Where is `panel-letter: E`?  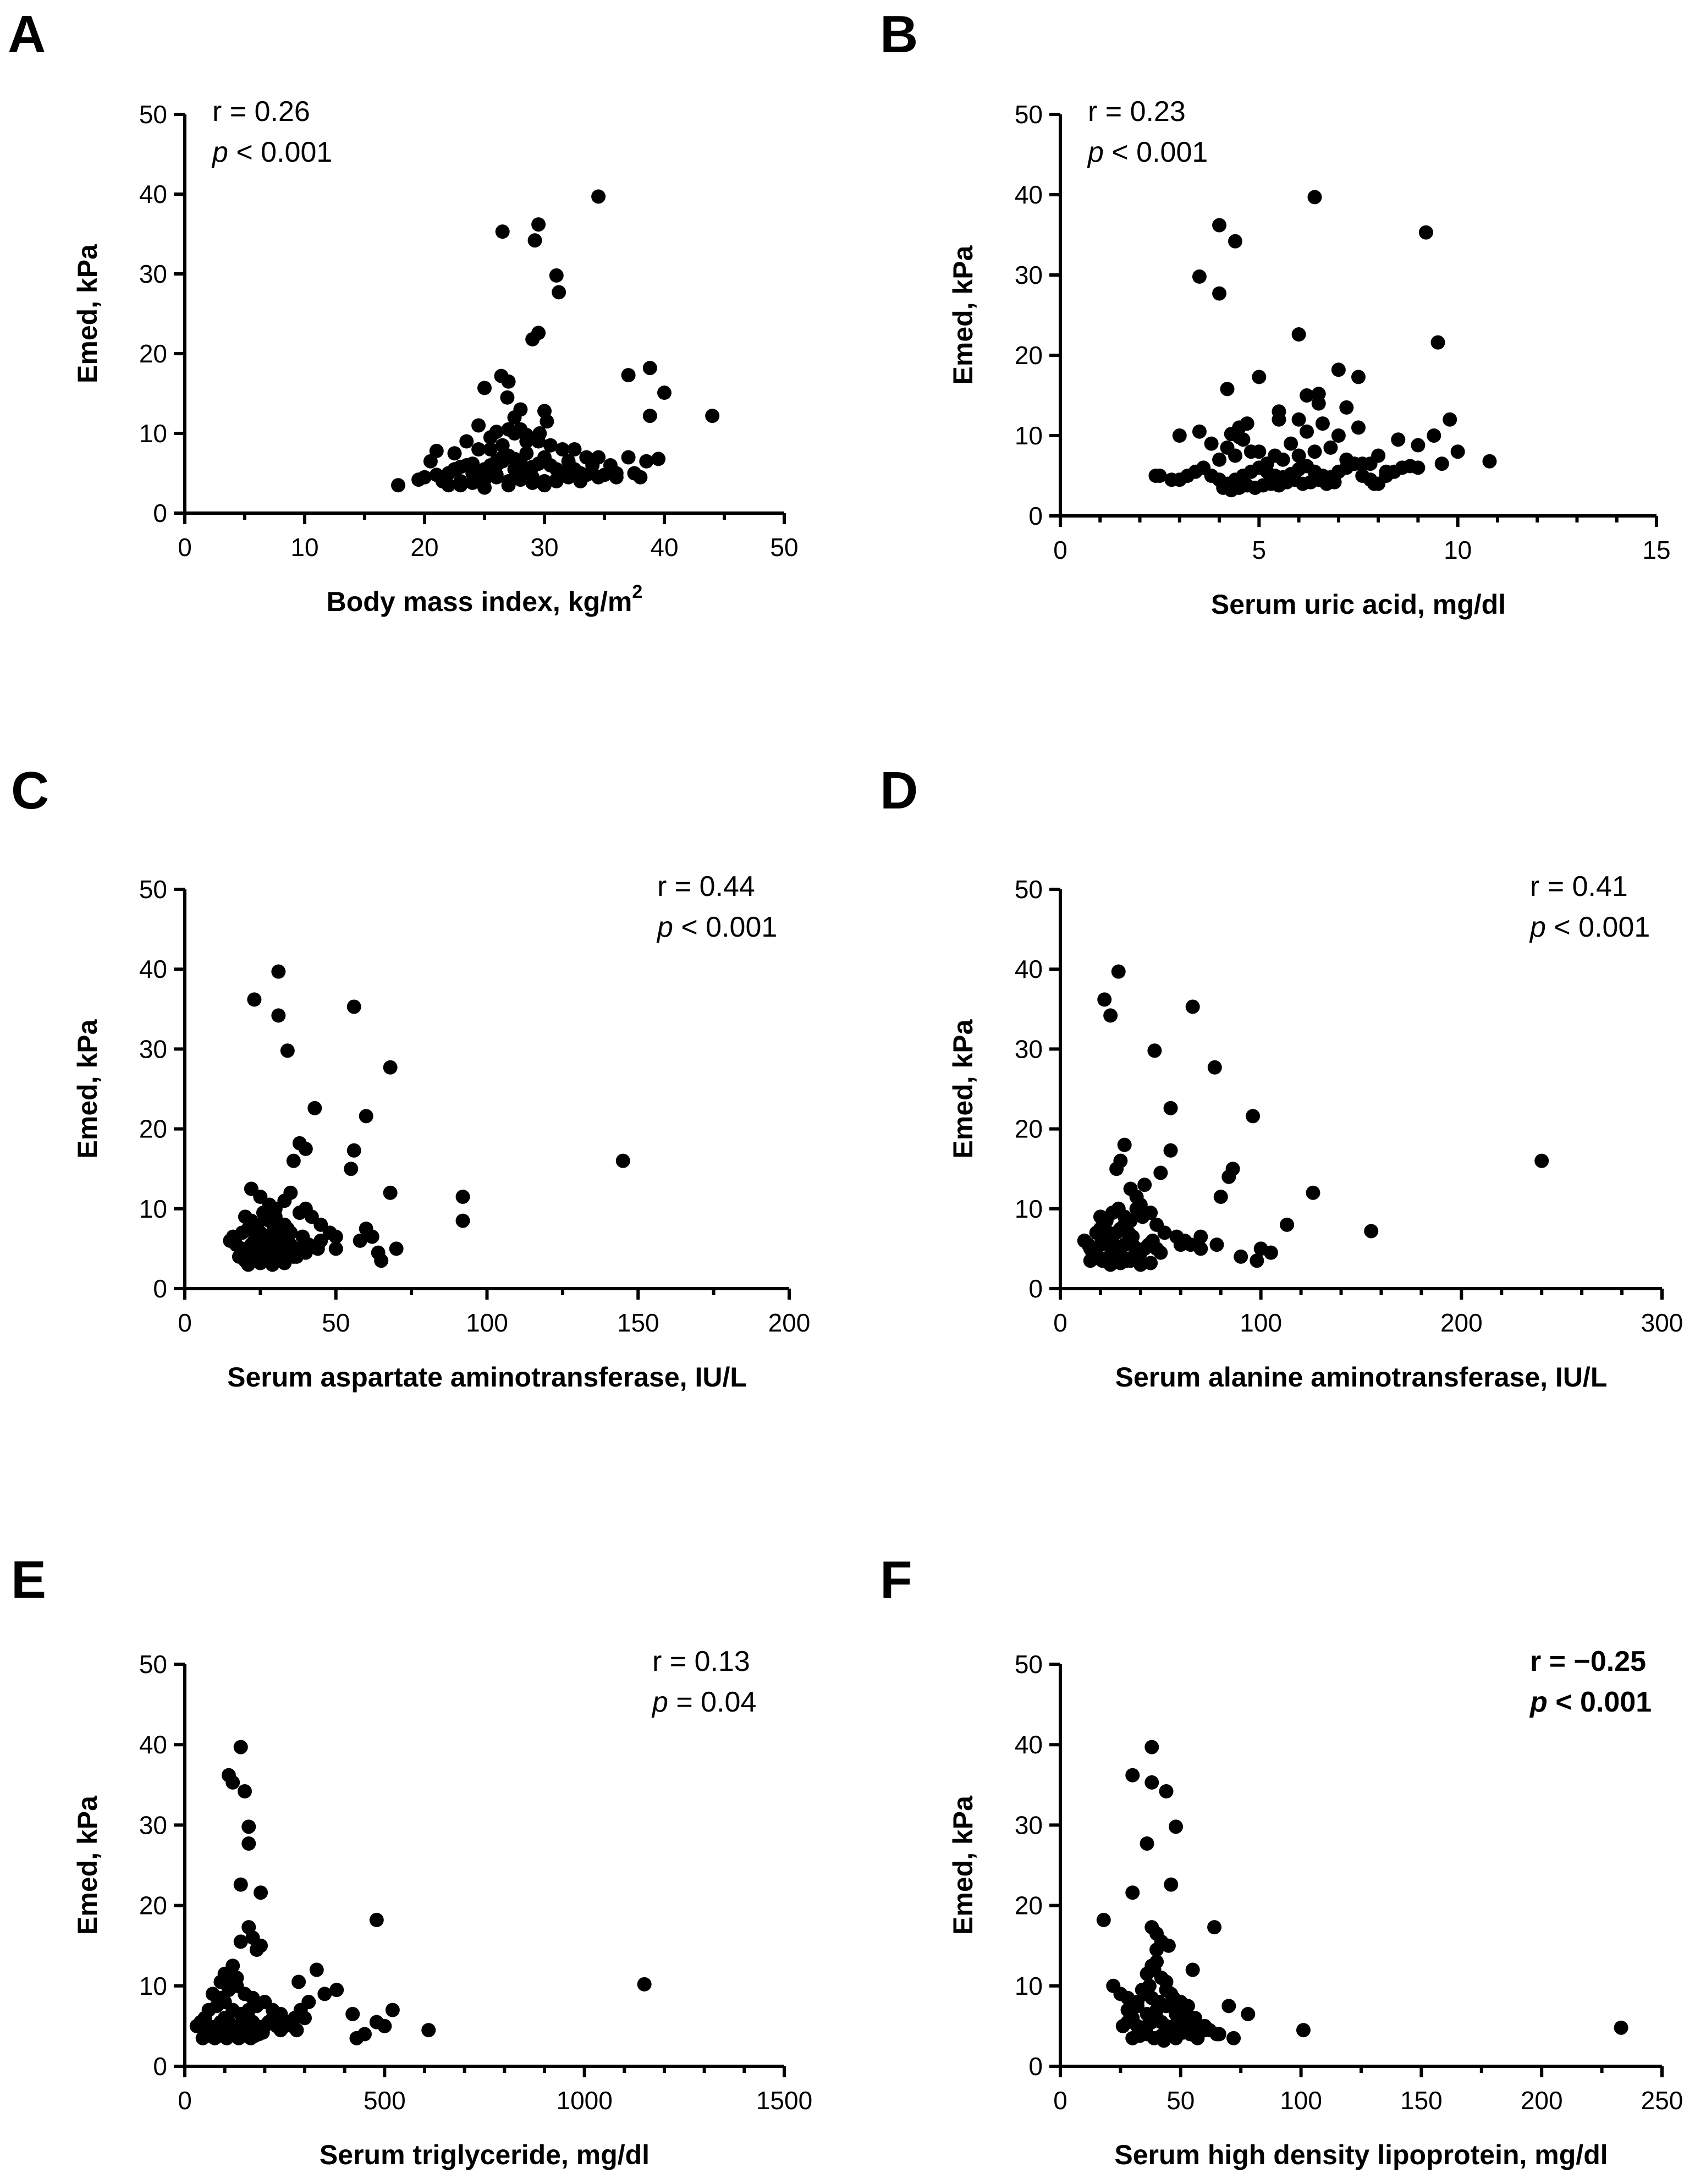 panel-letter: E is located at coordinates (28, 1579).